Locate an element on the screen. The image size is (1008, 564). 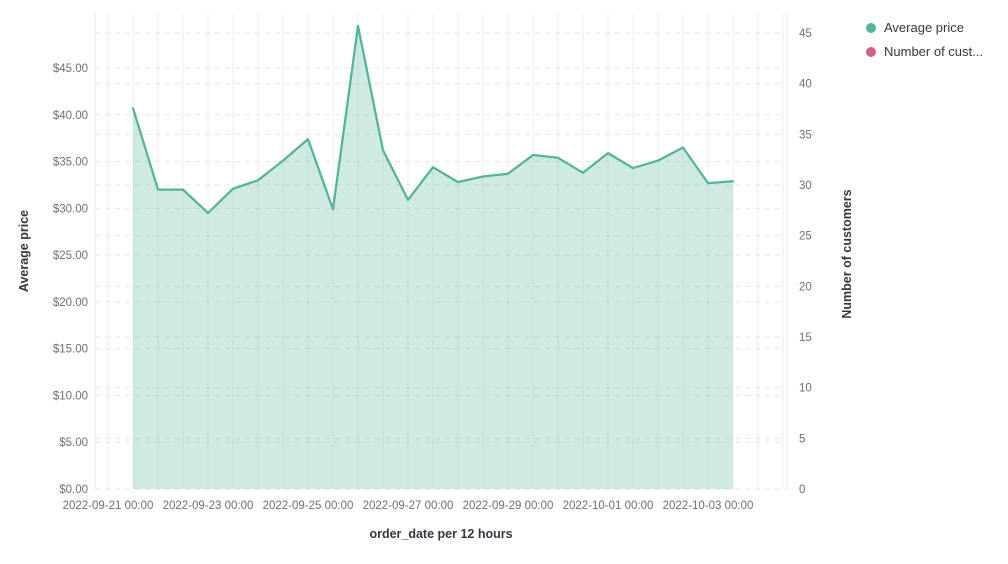
y-right-tick-label: 35 is located at coordinates (805, 135).